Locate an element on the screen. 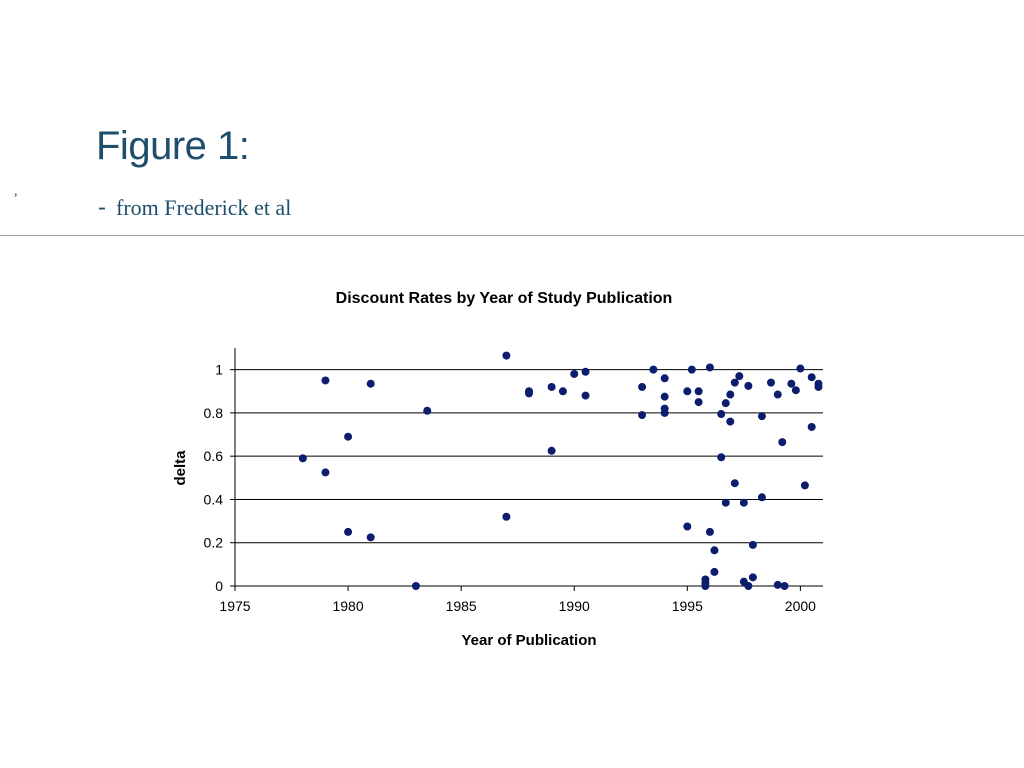 Image resolution: width=1024 pixels, height=768 pixels. x-tick-label: 1985 is located at coordinates (461, 606).